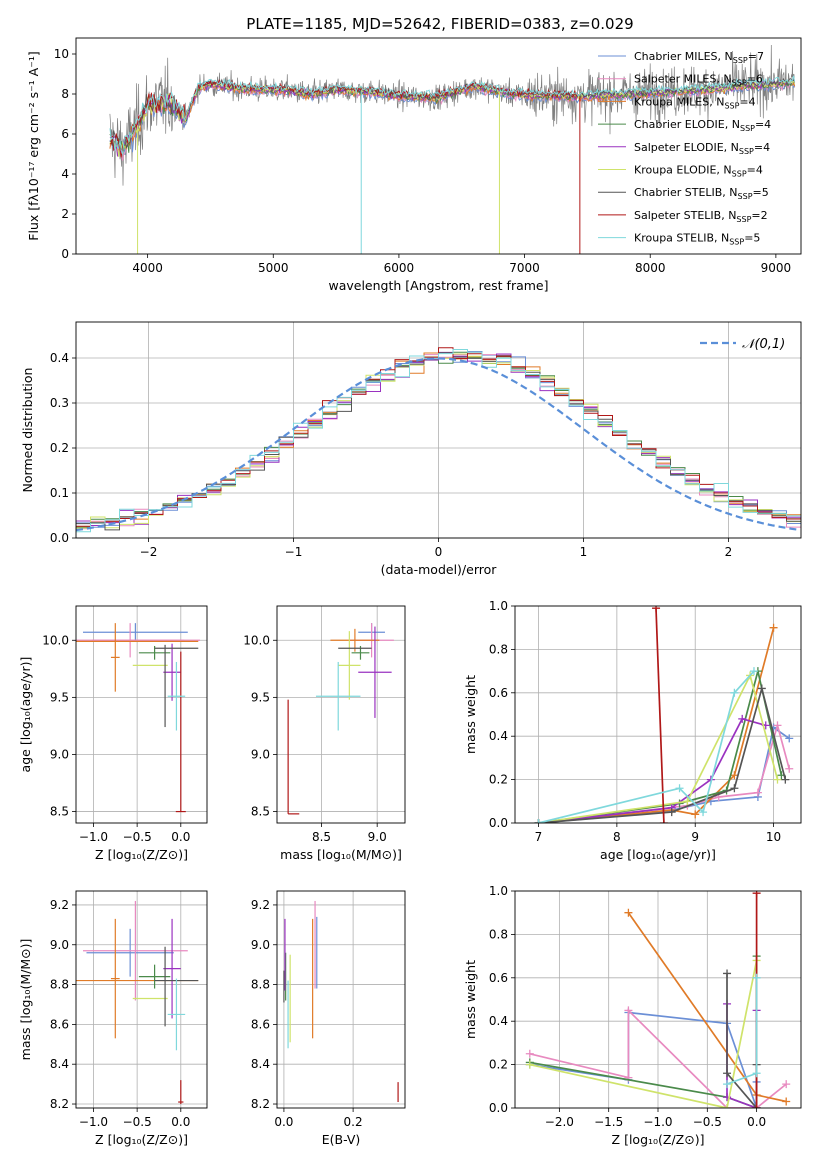  What do you see at coordinates (65, 174) in the screenshot?
I see `y-tick-label: 4` at bounding box center [65, 174].